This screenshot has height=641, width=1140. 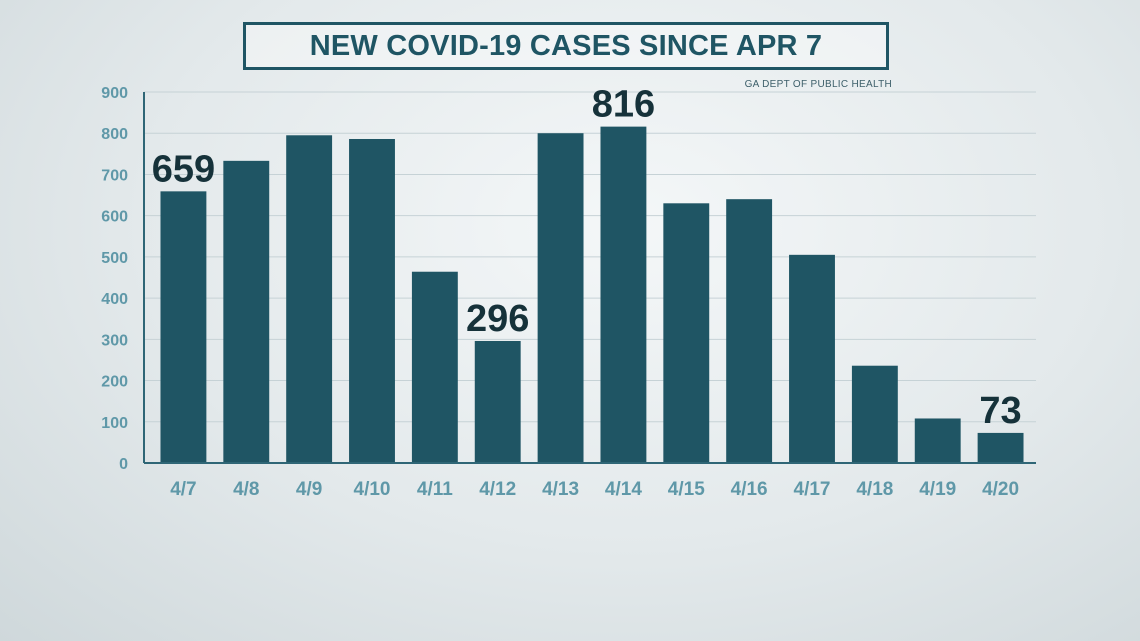 I want to click on x-tick-label: 4/14, so click(x=623, y=489).